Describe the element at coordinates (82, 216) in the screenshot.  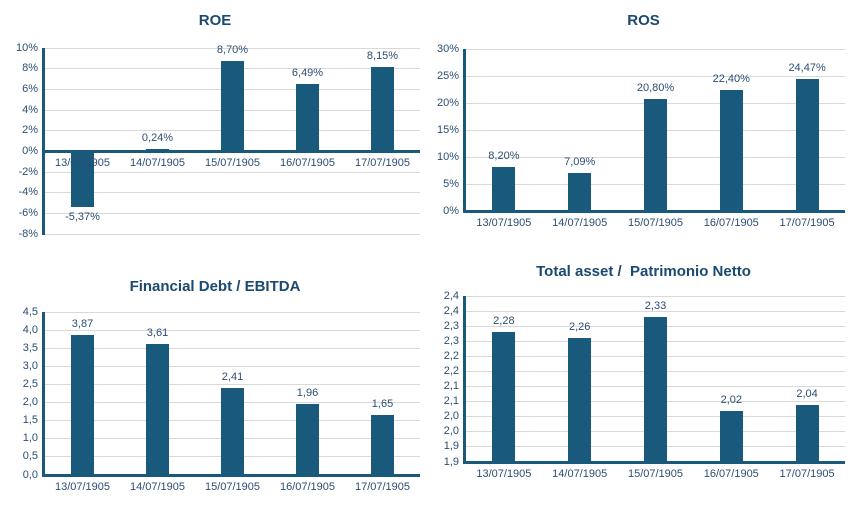
I see `bar-value-label: -5,37%` at that location.